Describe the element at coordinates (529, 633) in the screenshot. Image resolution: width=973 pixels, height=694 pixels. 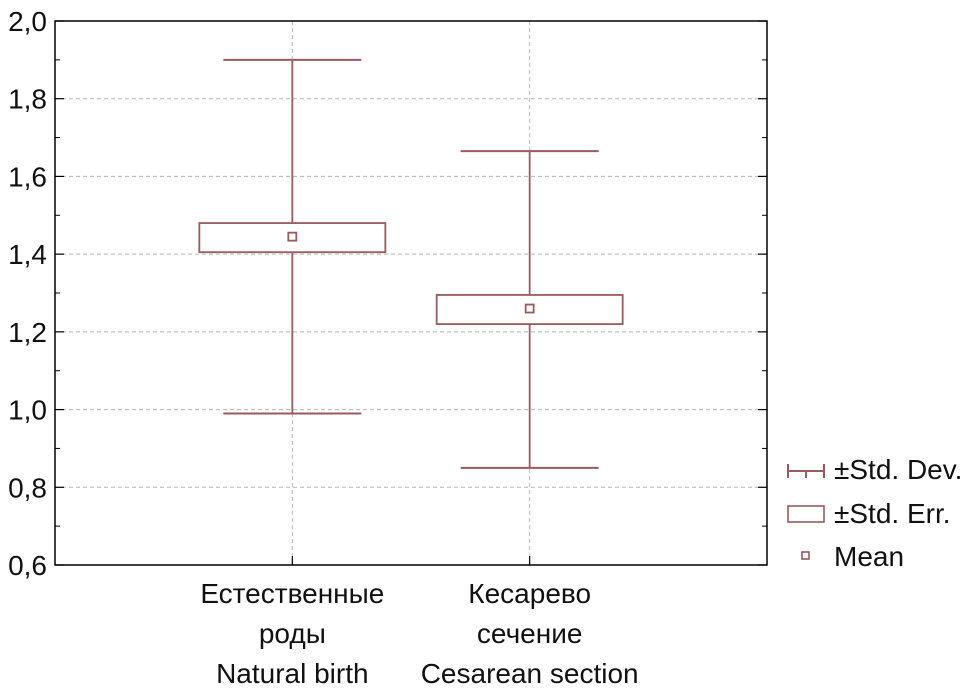
I see `x-category-label: сечение` at that location.